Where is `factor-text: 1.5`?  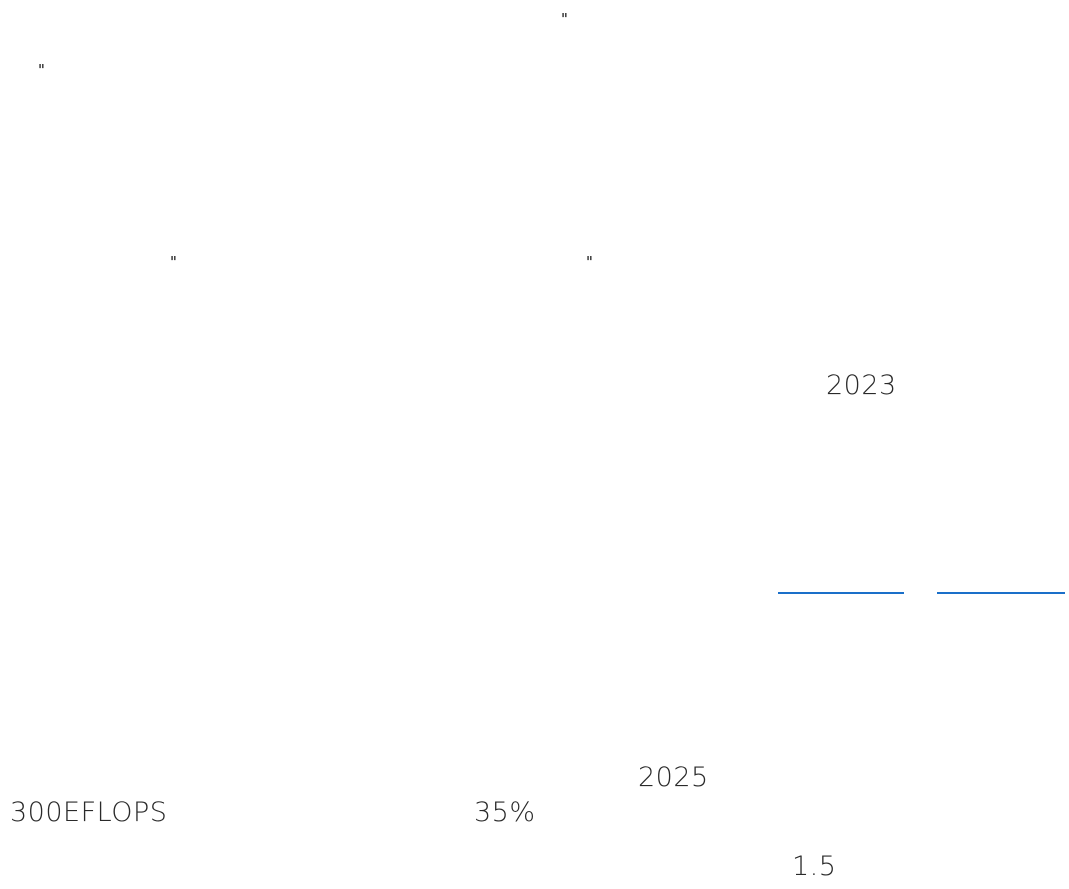 factor-text: 1.5 is located at coordinates (814, 866).